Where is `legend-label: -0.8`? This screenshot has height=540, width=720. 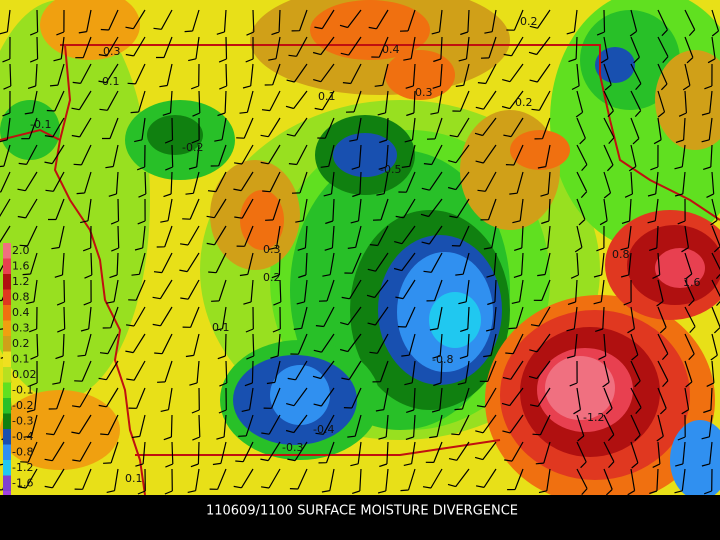 legend-label: -0.8 is located at coordinates (22, 451).